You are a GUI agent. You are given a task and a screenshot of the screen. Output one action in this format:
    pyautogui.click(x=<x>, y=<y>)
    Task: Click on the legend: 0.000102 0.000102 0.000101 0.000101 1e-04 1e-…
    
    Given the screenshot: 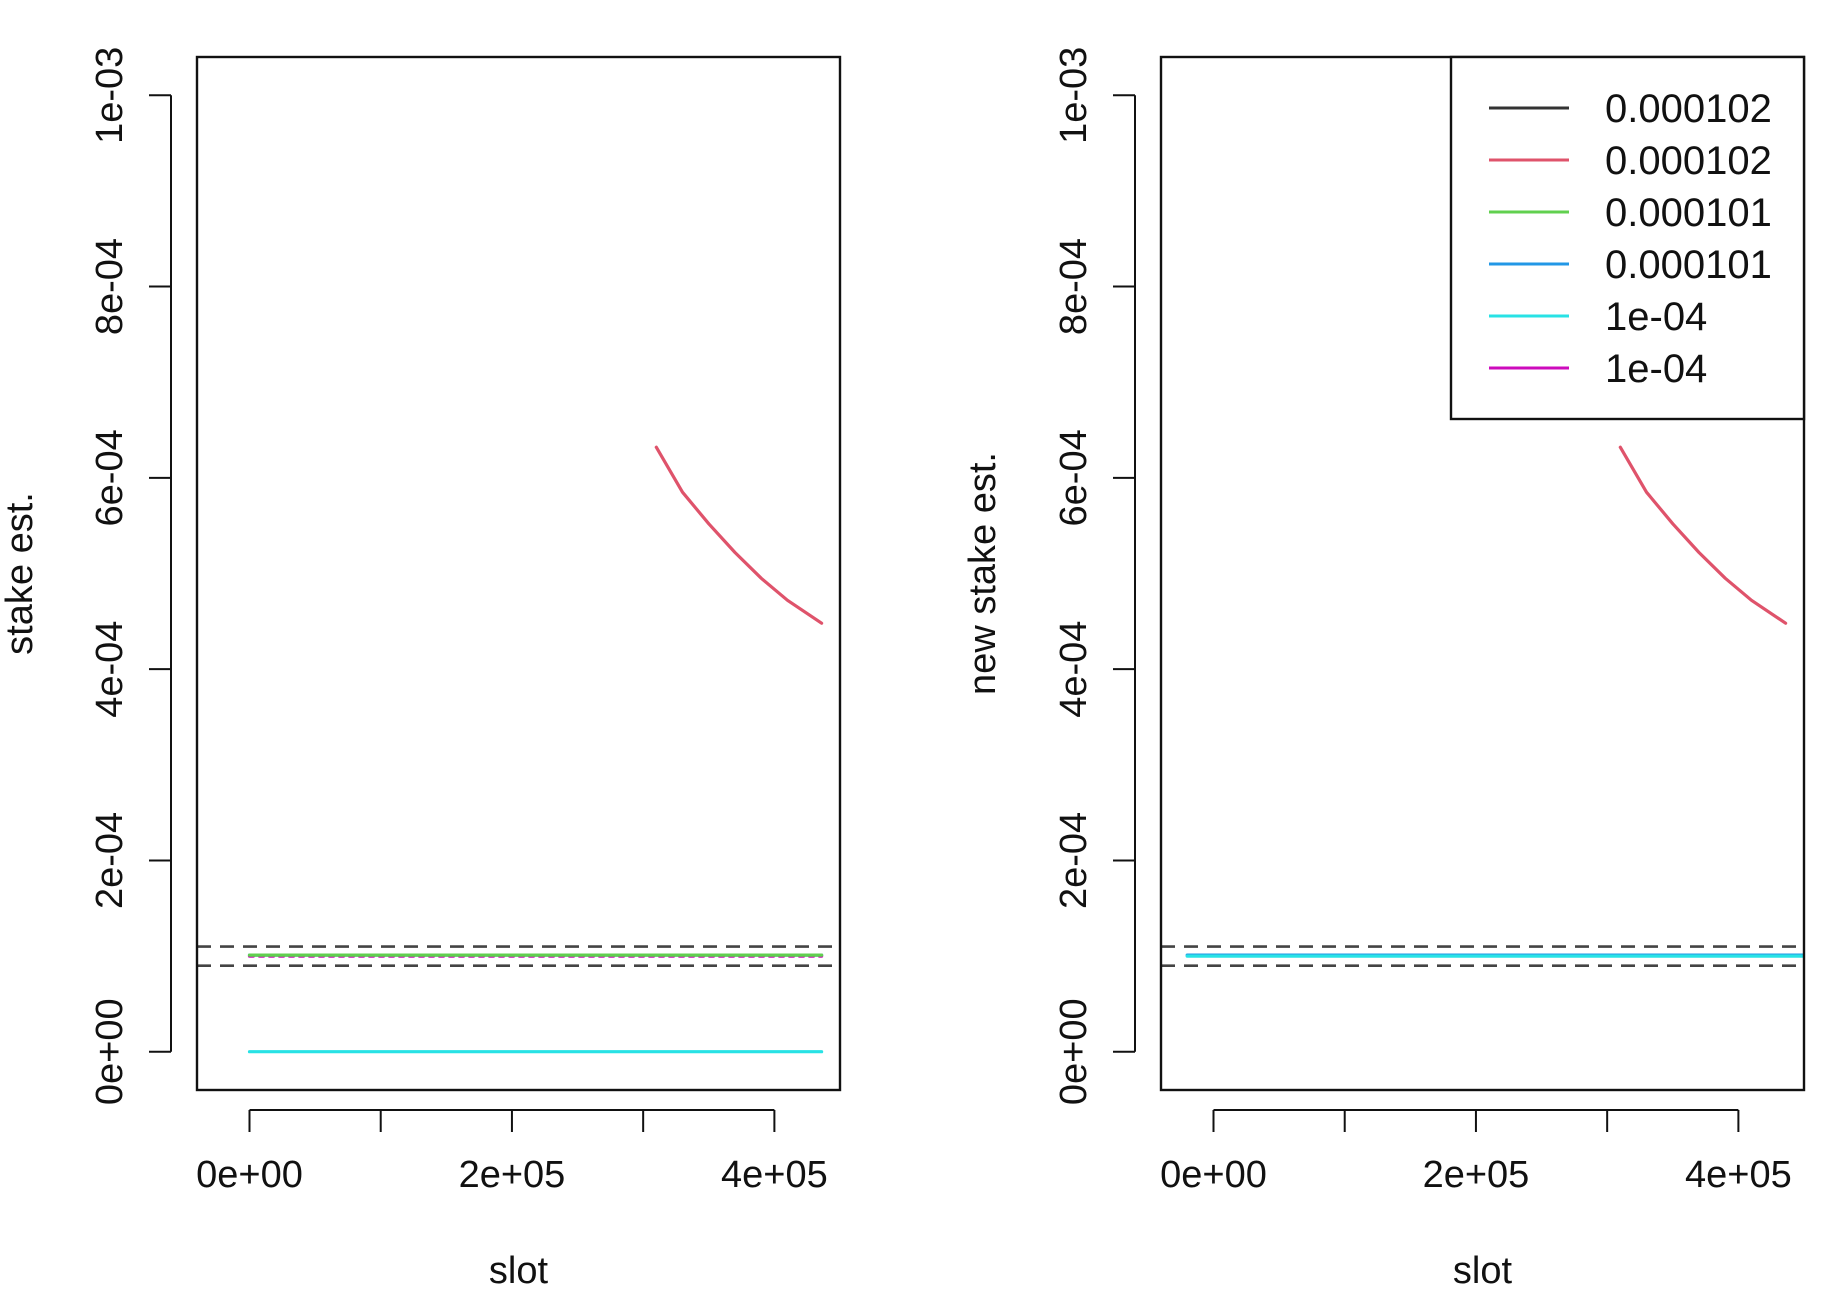 What is the action you would take?
    pyautogui.click(x=1627, y=238)
    